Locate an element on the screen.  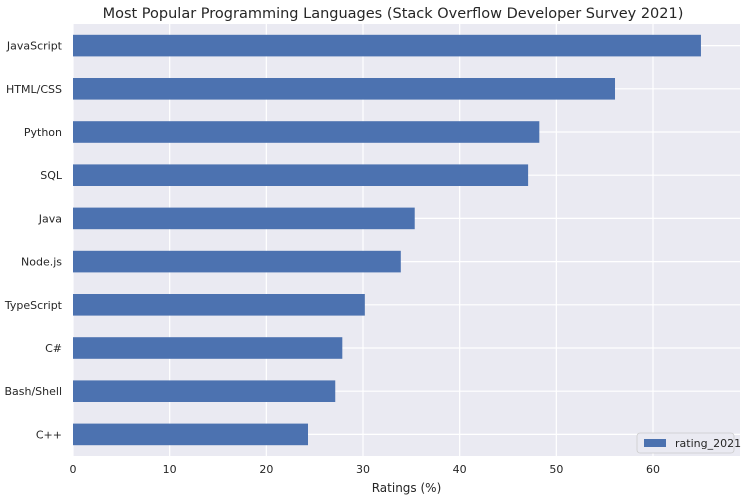
legend-box is located at coordinates (685, 443).